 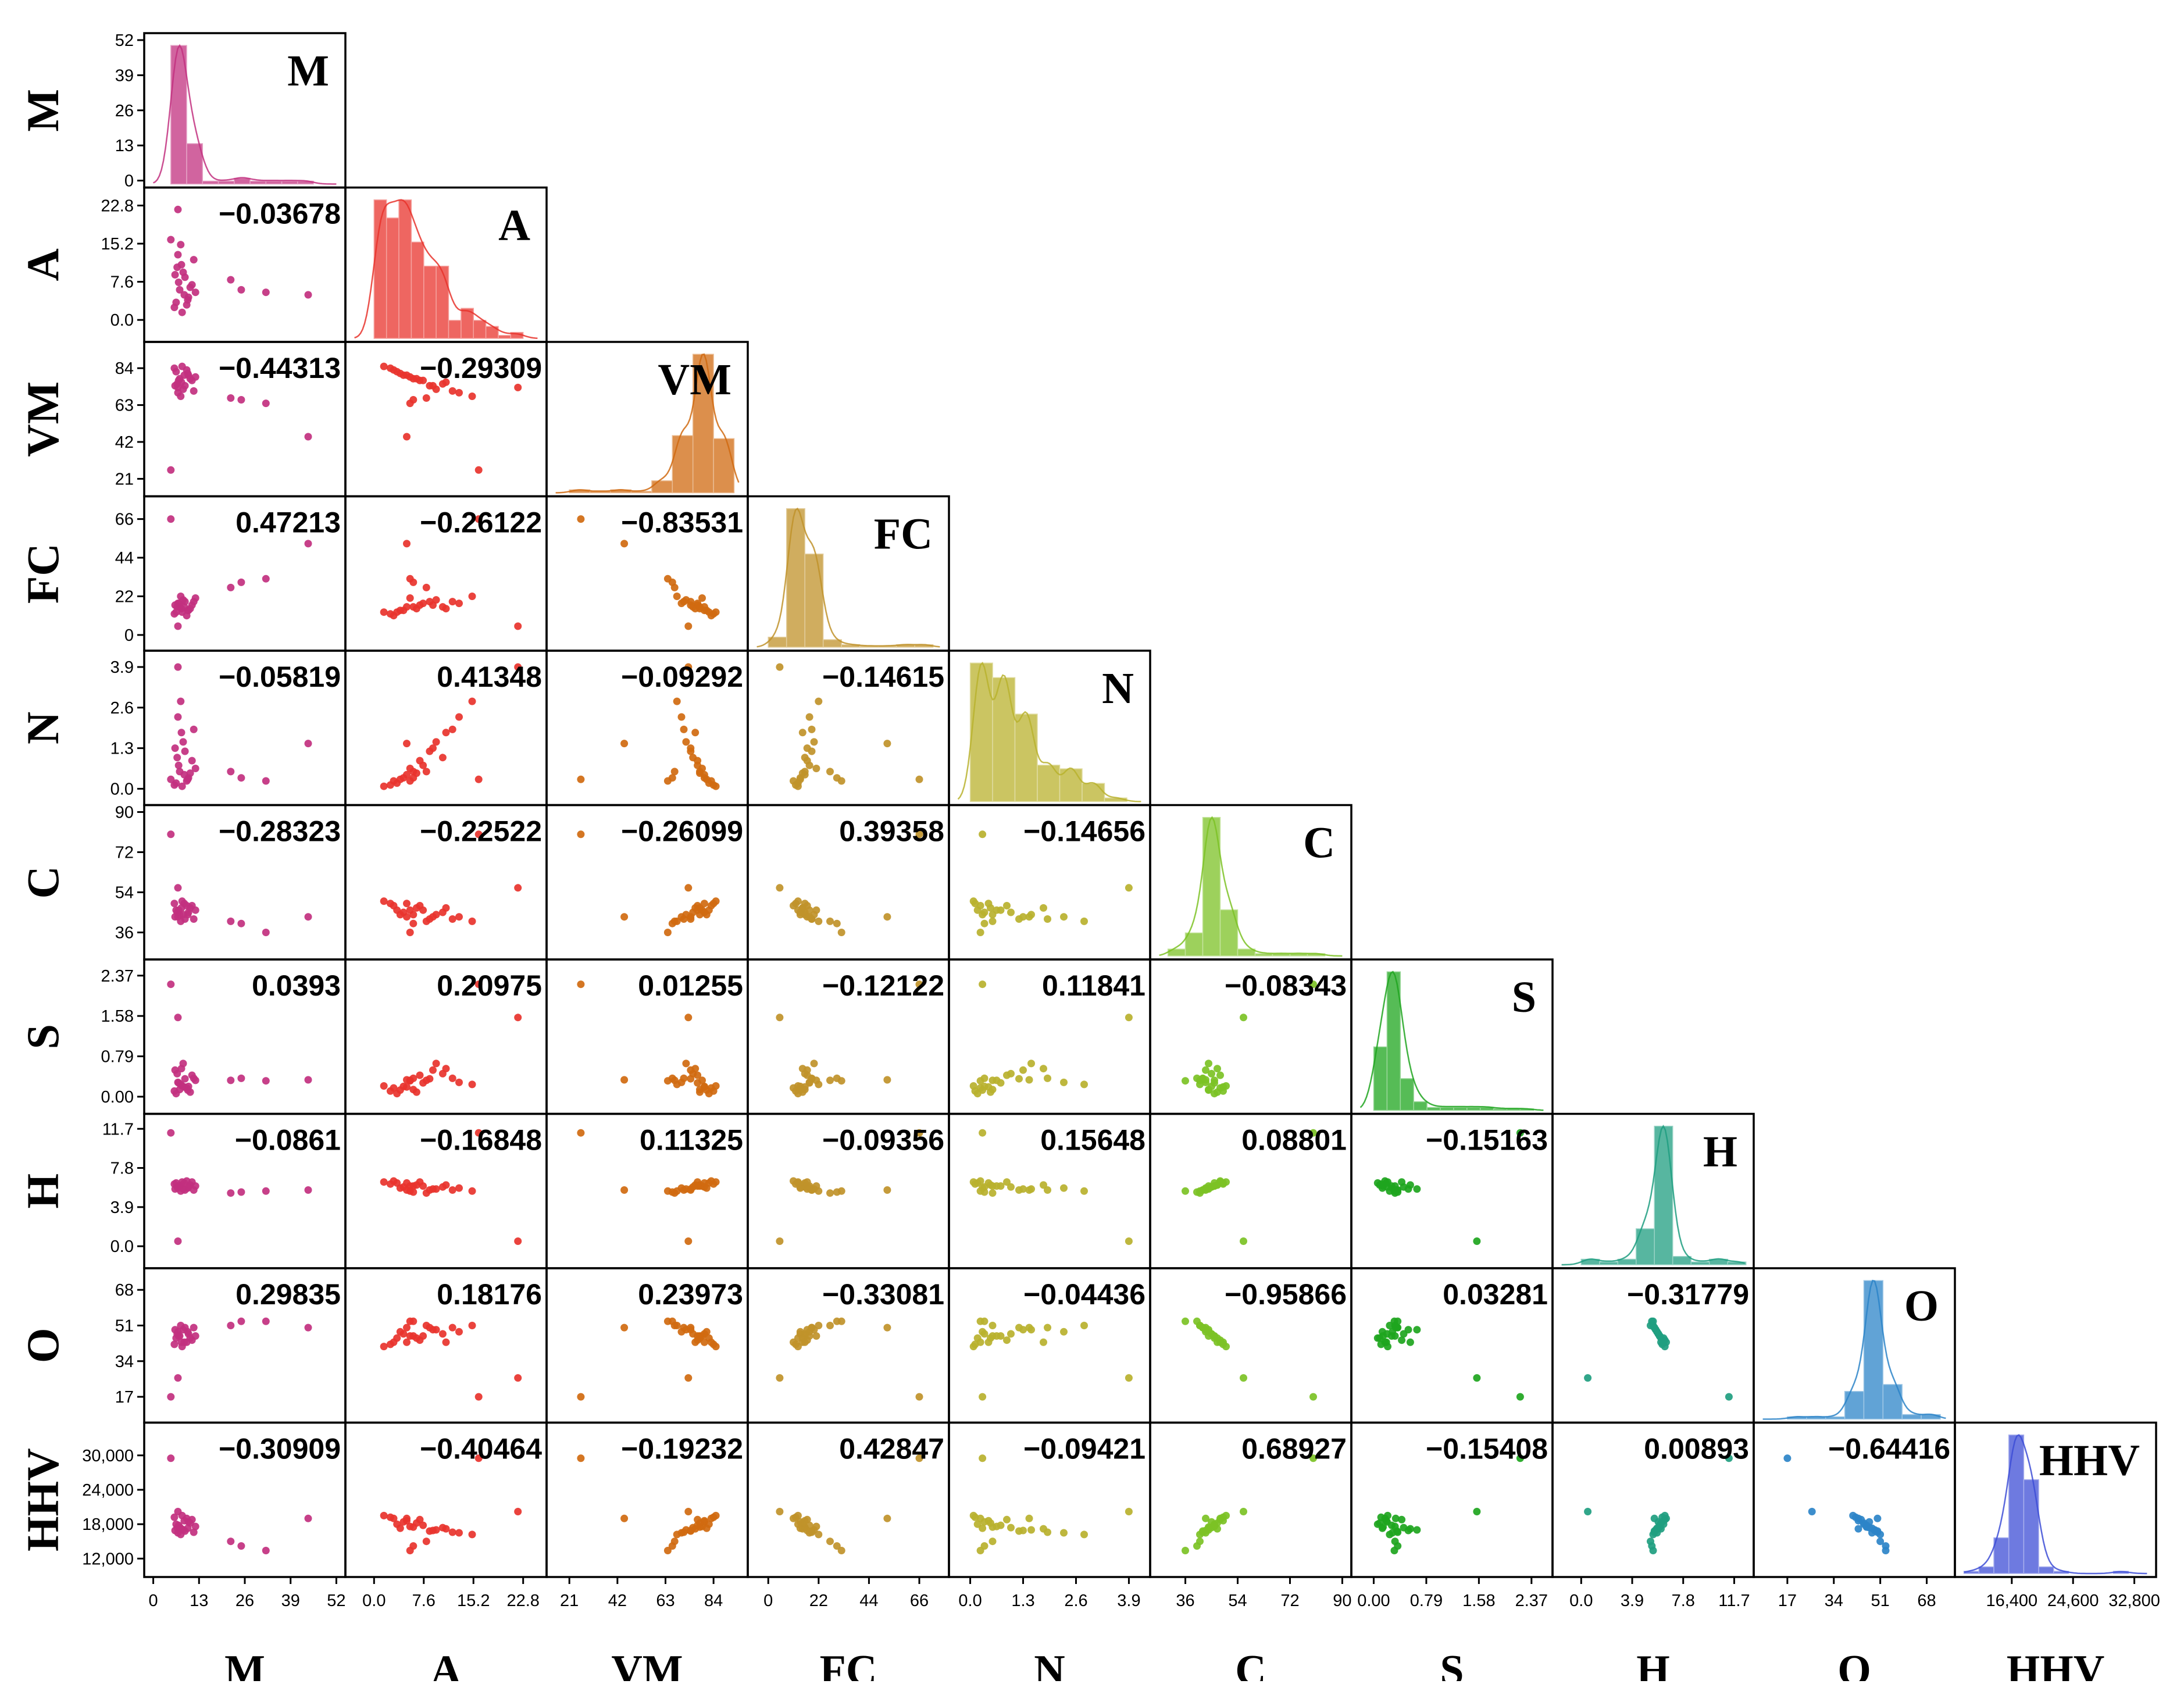 What do you see at coordinates (280, 677) in the screenshot?
I see `correlation-value-N-M: −0.05819` at bounding box center [280, 677].